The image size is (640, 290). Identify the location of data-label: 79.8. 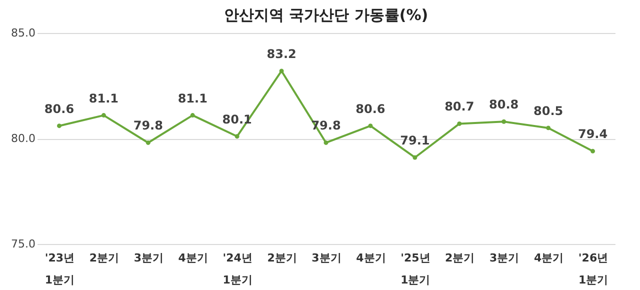
(148, 125).